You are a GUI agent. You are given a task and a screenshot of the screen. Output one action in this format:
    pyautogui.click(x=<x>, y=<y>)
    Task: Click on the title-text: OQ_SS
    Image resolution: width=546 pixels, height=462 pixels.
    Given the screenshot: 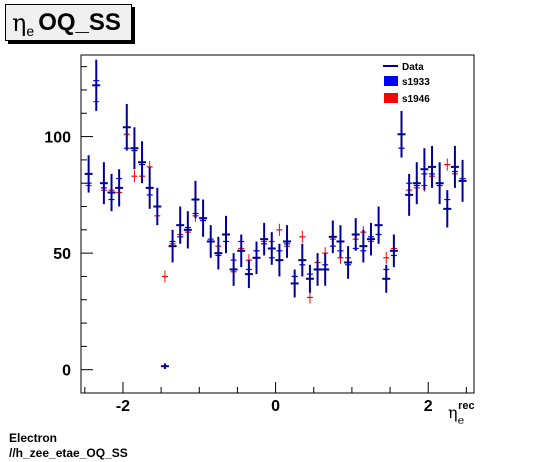 What is the action you would take?
    pyautogui.click(x=79, y=22)
    